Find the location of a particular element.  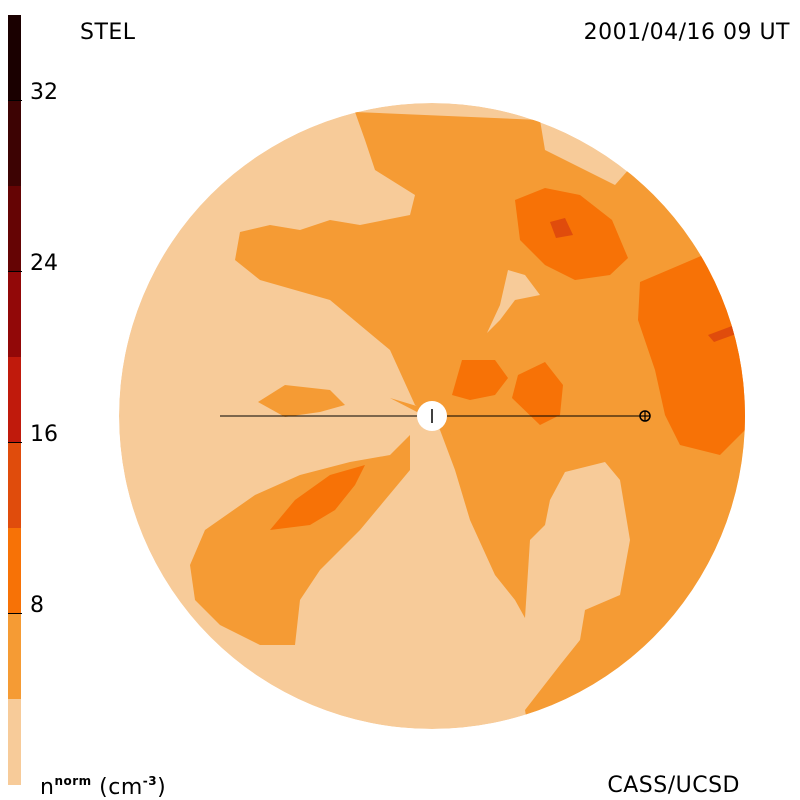

unit-label: nnorm (cm-3) is located at coordinates (103, 787).